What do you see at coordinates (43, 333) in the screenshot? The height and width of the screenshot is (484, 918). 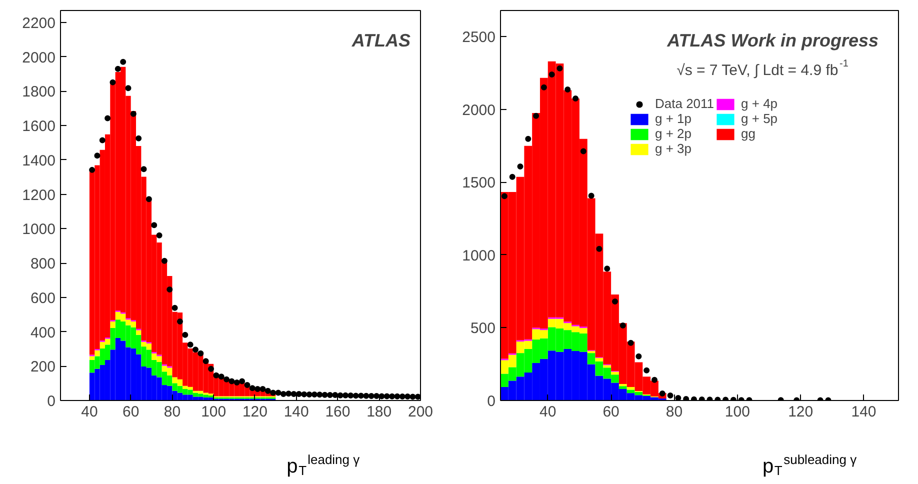 I see `y-tick-label: 400` at bounding box center [43, 333].